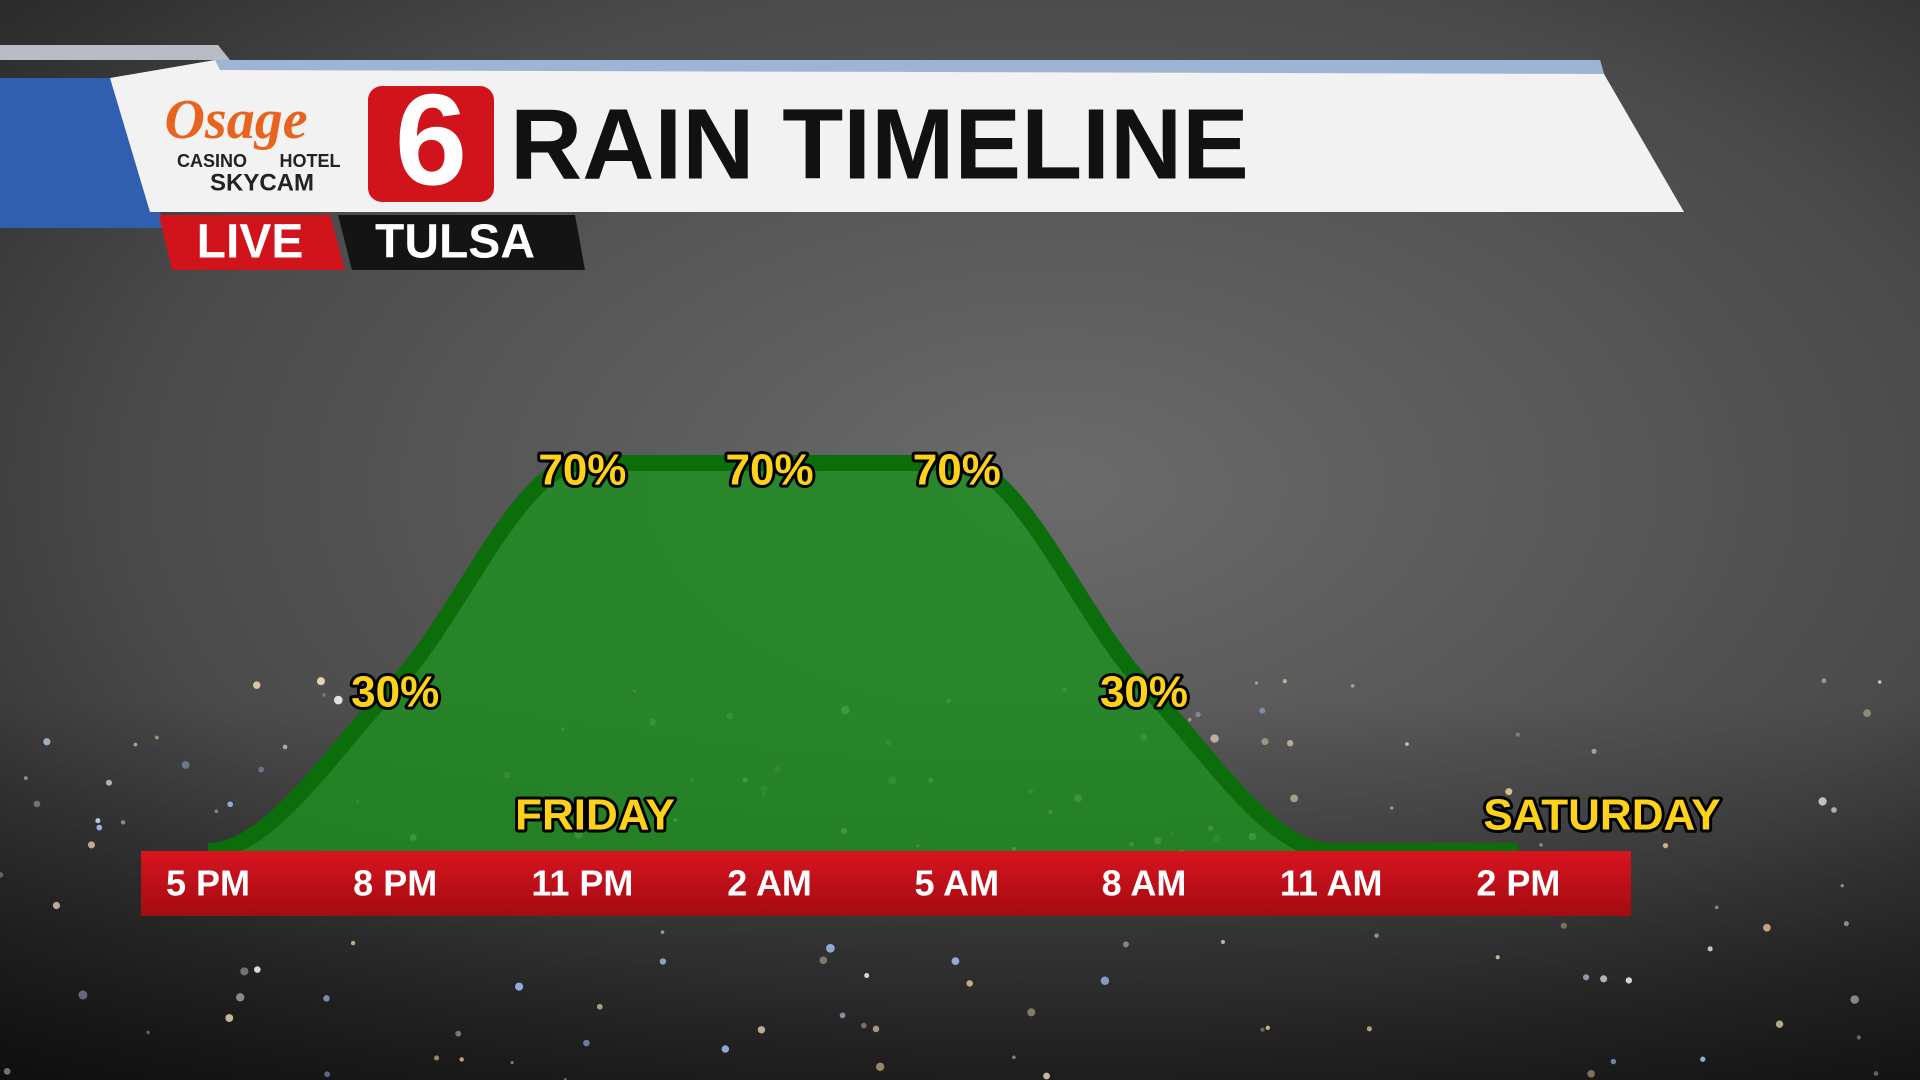  I want to click on logo-skycam: SKYCAM, so click(262, 182).